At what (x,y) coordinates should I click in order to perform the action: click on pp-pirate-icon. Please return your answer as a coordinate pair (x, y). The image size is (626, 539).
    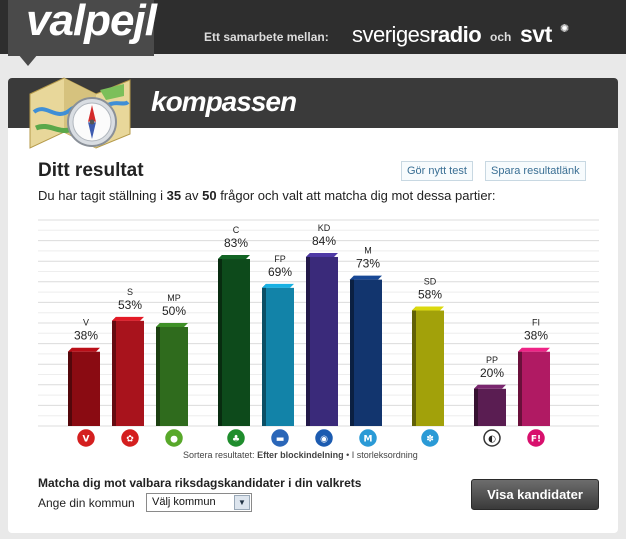
    Looking at the image, I should click on (492, 438).